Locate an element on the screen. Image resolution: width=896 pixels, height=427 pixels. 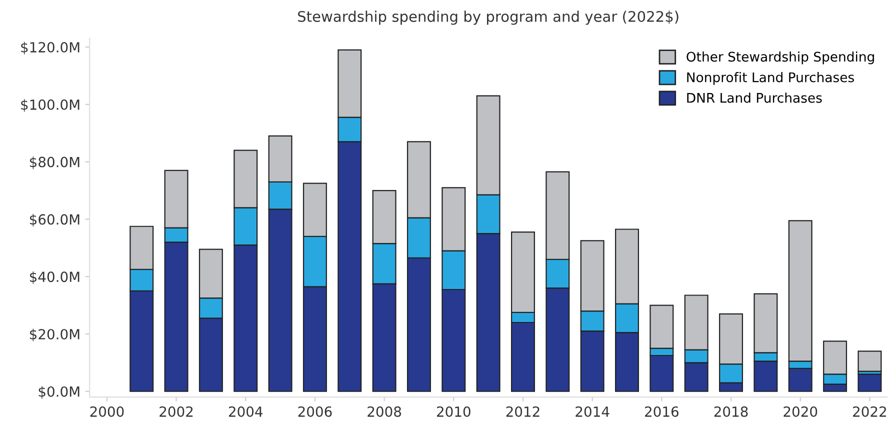
y-tick-label: $20.0M is located at coordinates (55, 335).